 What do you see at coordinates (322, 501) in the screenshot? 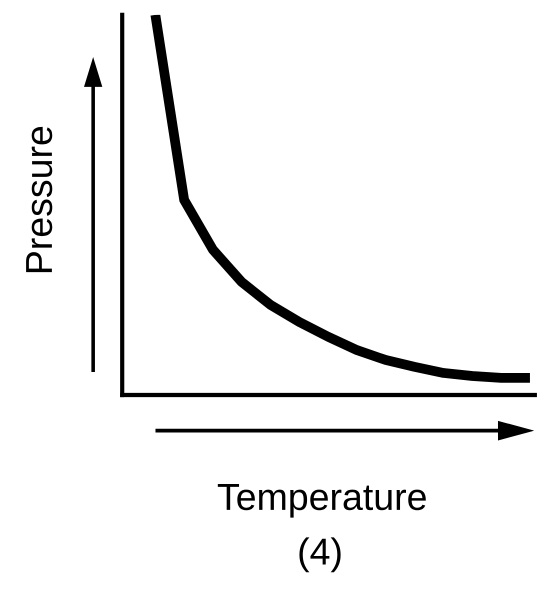
I see `x-axis-title: Temperature` at bounding box center [322, 501].